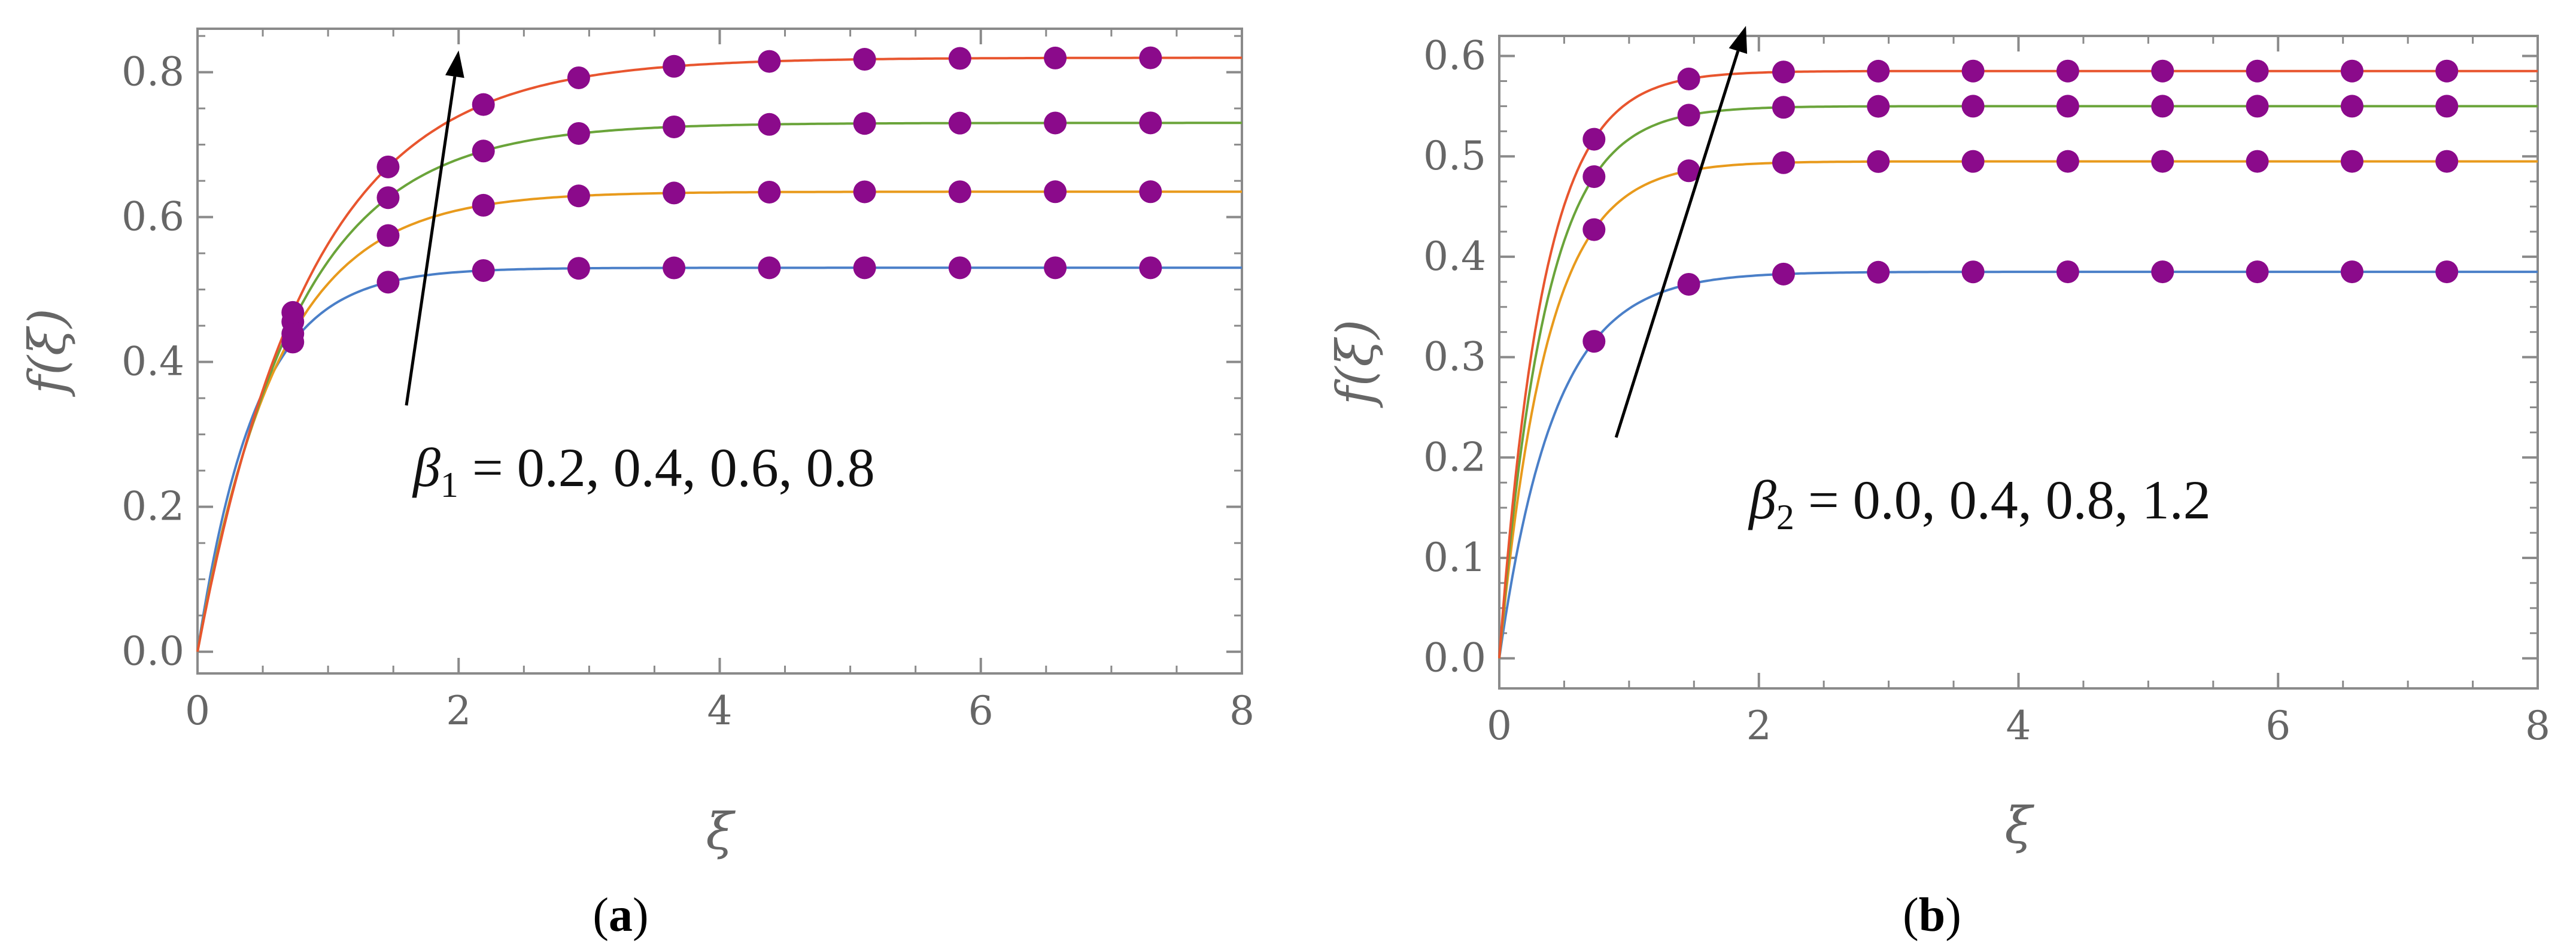 This screenshot has width=2576, height=944. Describe the element at coordinates (2019, 825) in the screenshot. I see `panel-b-x-axis-label: ξ` at that location.